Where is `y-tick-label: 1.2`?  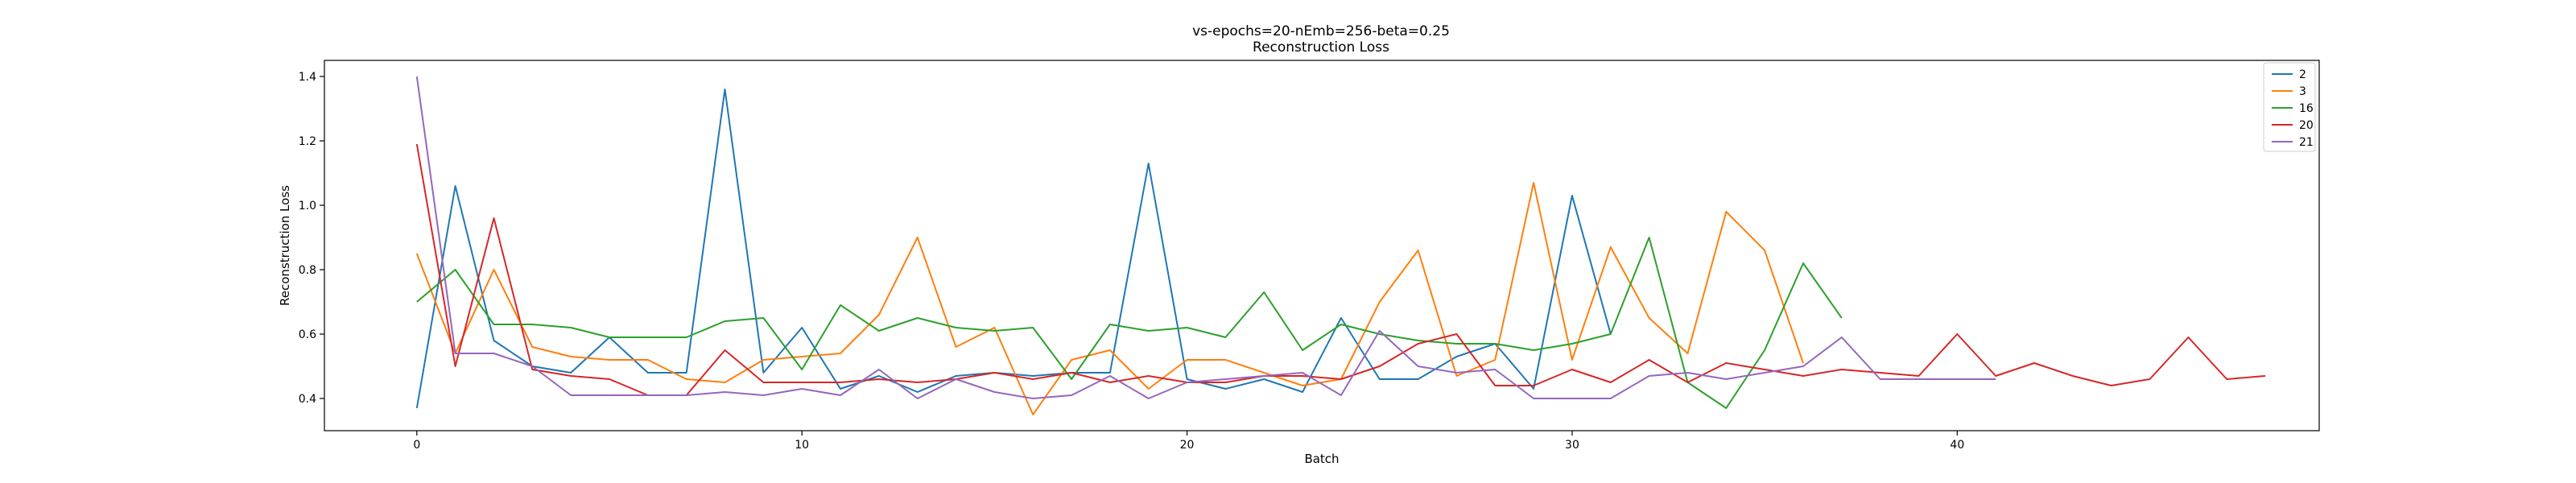
y-tick-label: 1.2 is located at coordinates (307, 141).